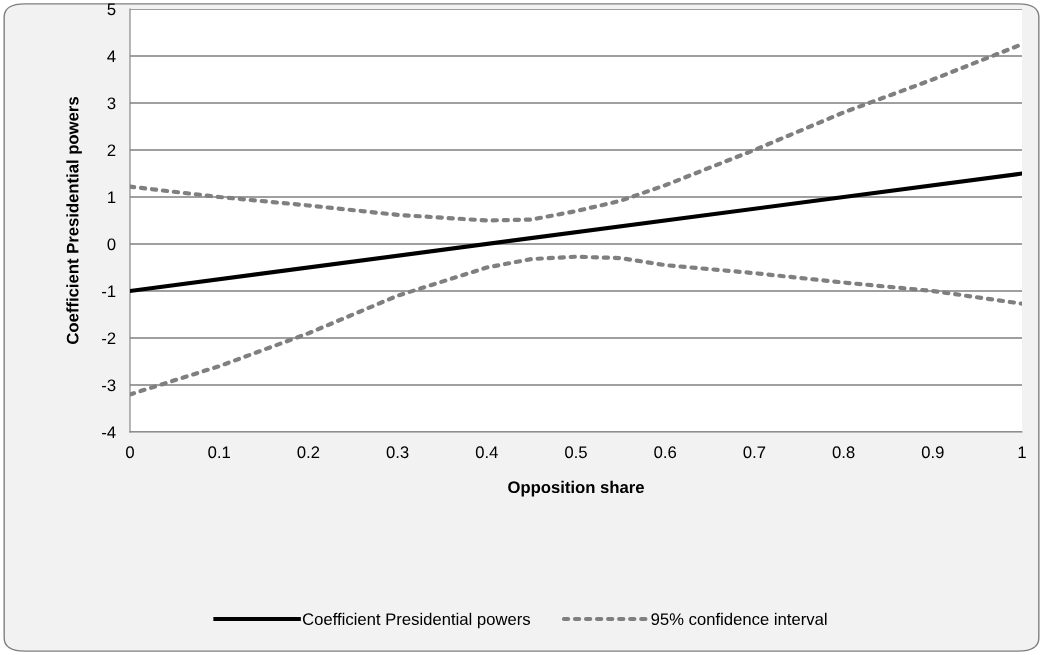 This screenshot has width=1043, height=655. What do you see at coordinates (130, 452) in the screenshot?
I see `x-tick-label: 0` at bounding box center [130, 452].